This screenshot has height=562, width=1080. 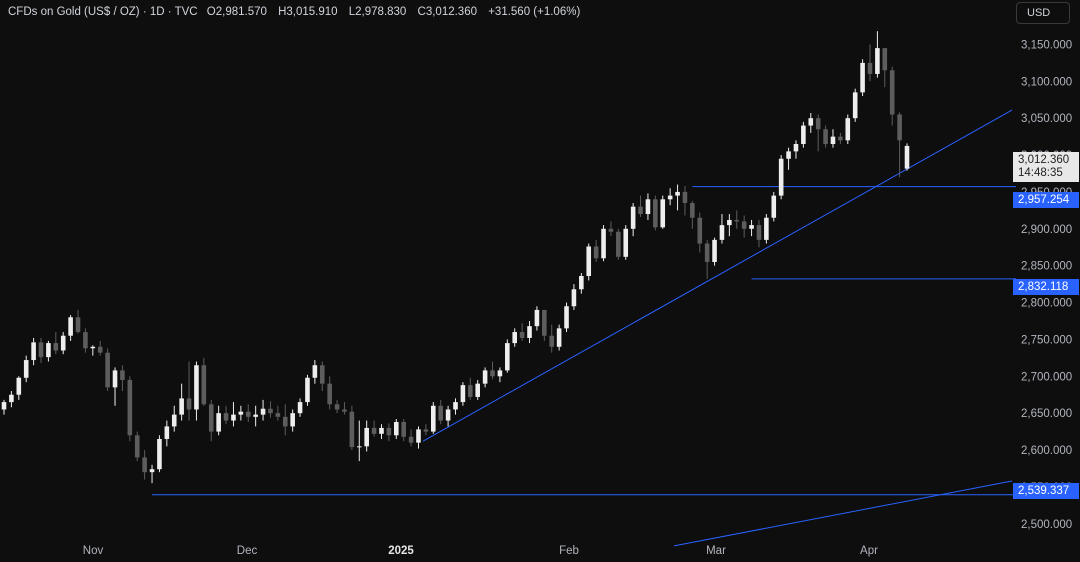 What do you see at coordinates (480, 551) in the screenshot?
I see `time-axis: Nov Dec 2025 Feb Mar Apr` at bounding box center [480, 551].